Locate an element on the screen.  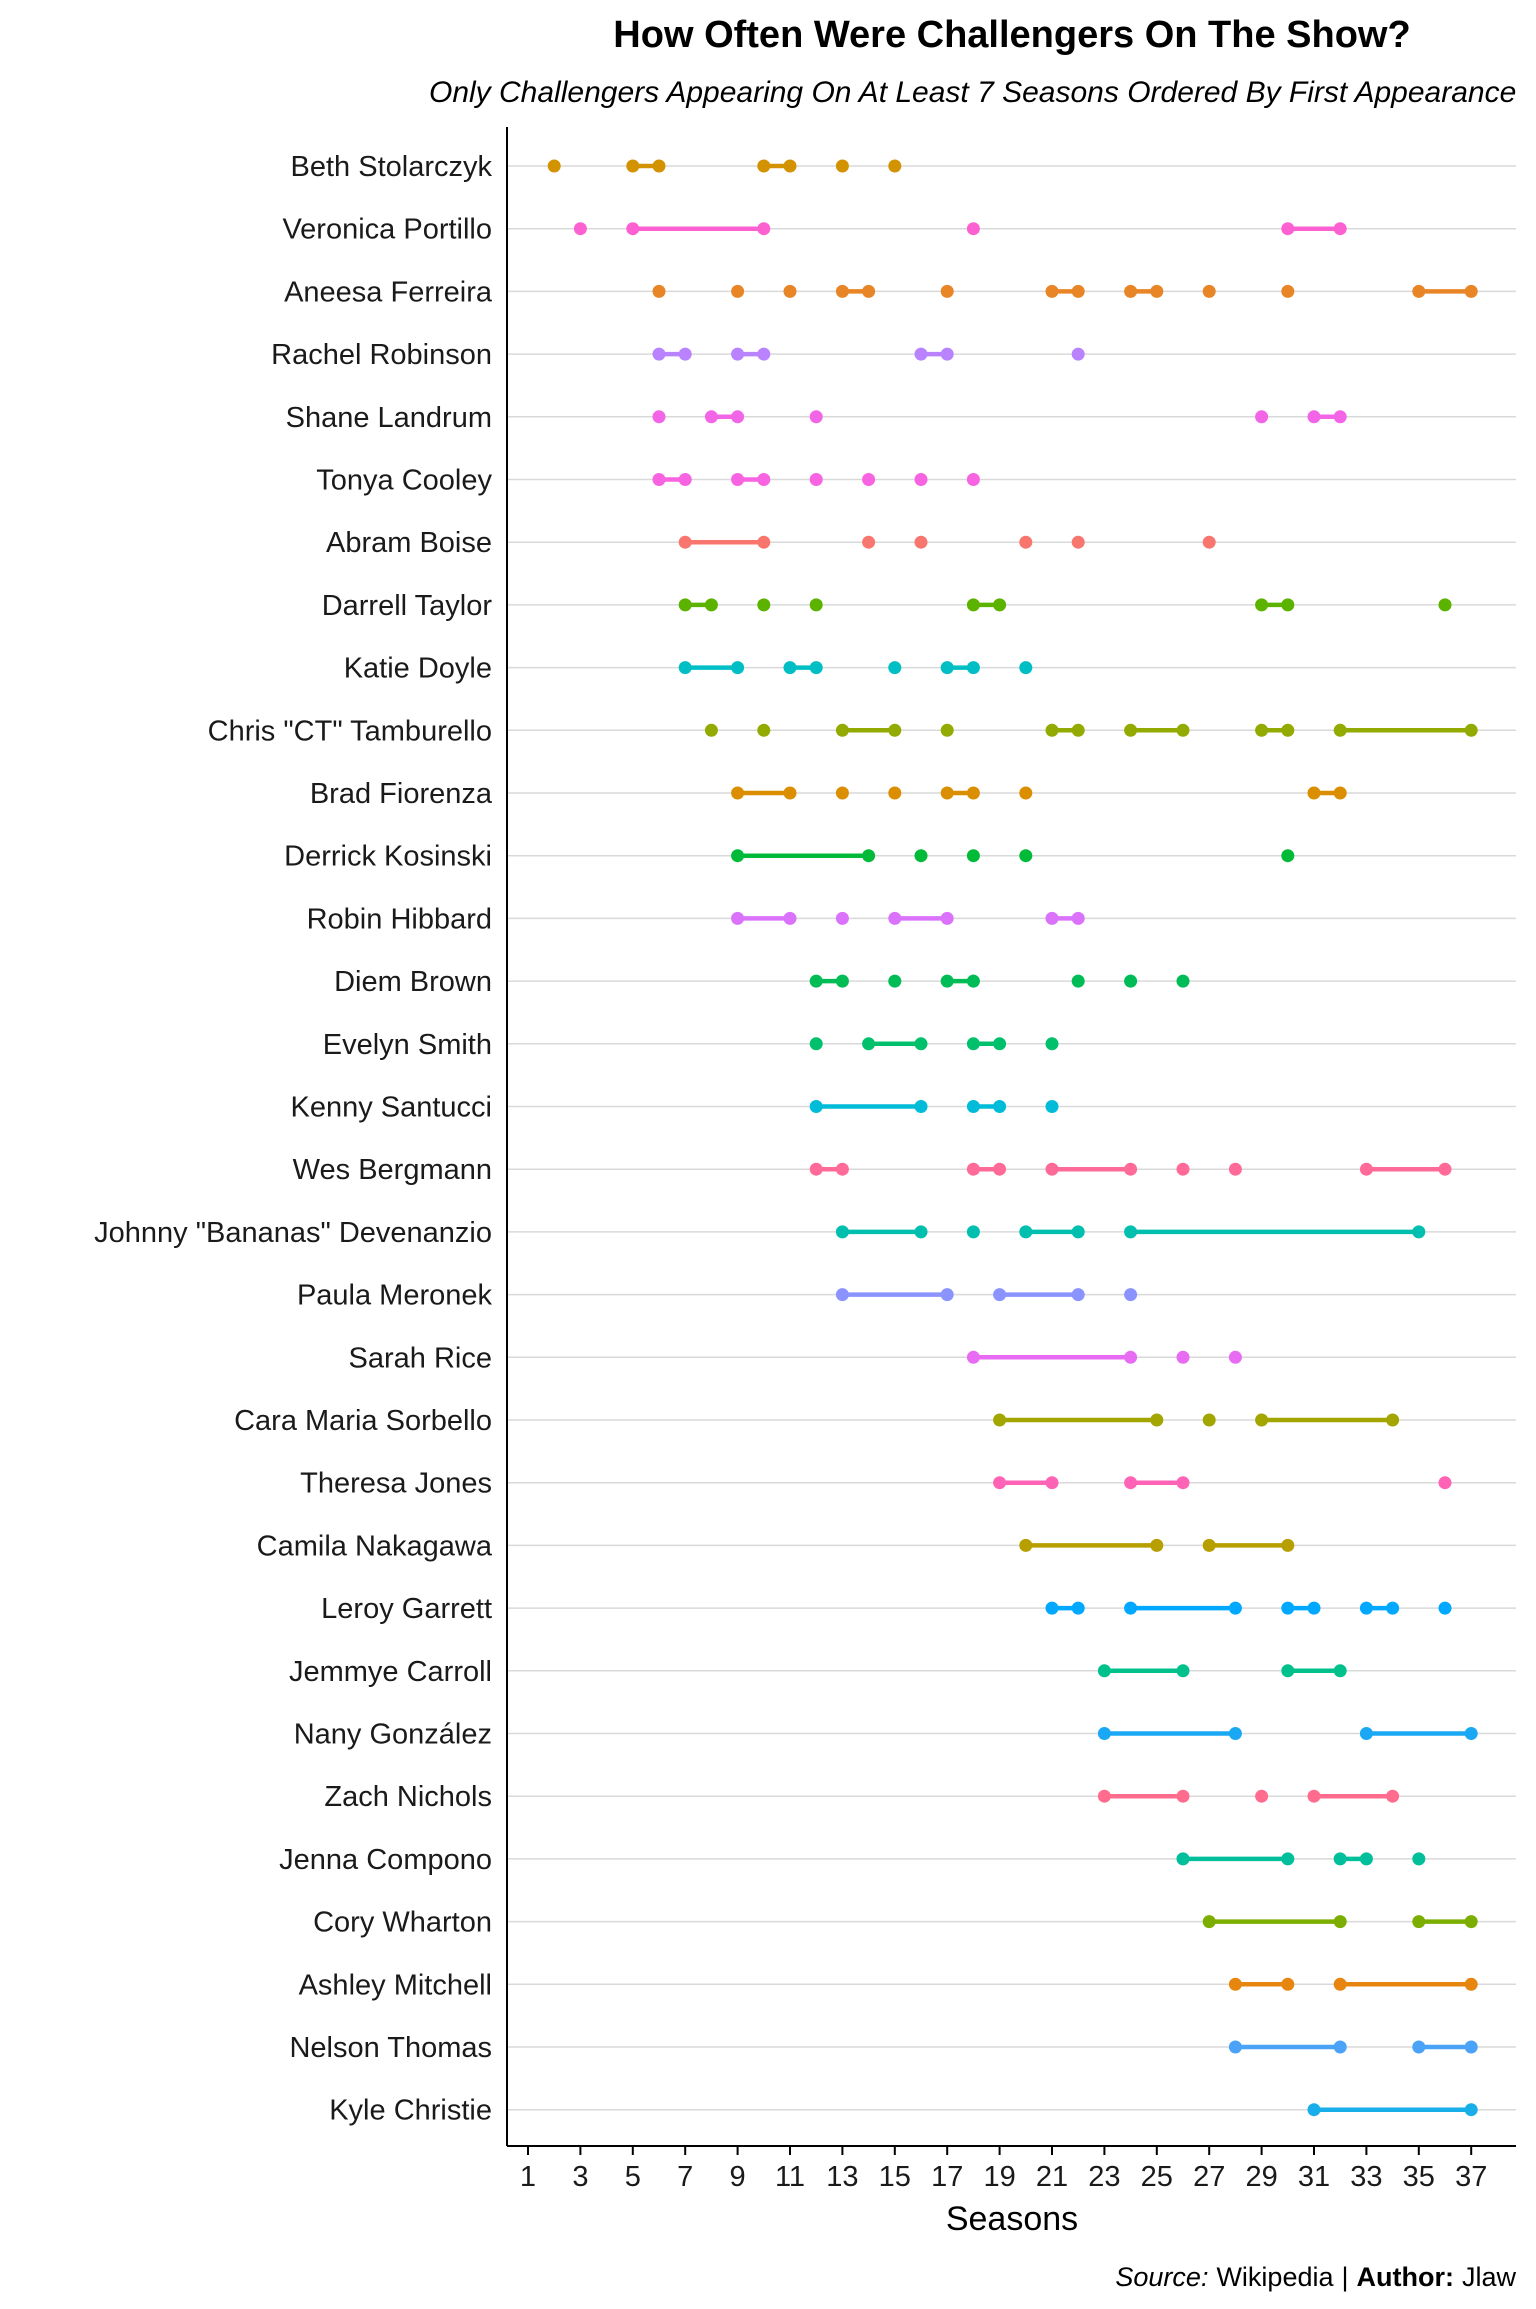
category-label: Diem Brown is located at coordinates (413, 982).